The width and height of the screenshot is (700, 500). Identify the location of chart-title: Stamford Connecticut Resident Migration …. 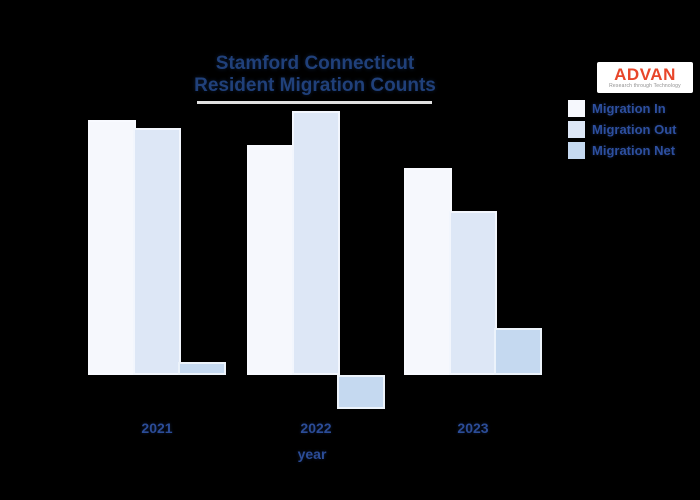
(315, 75).